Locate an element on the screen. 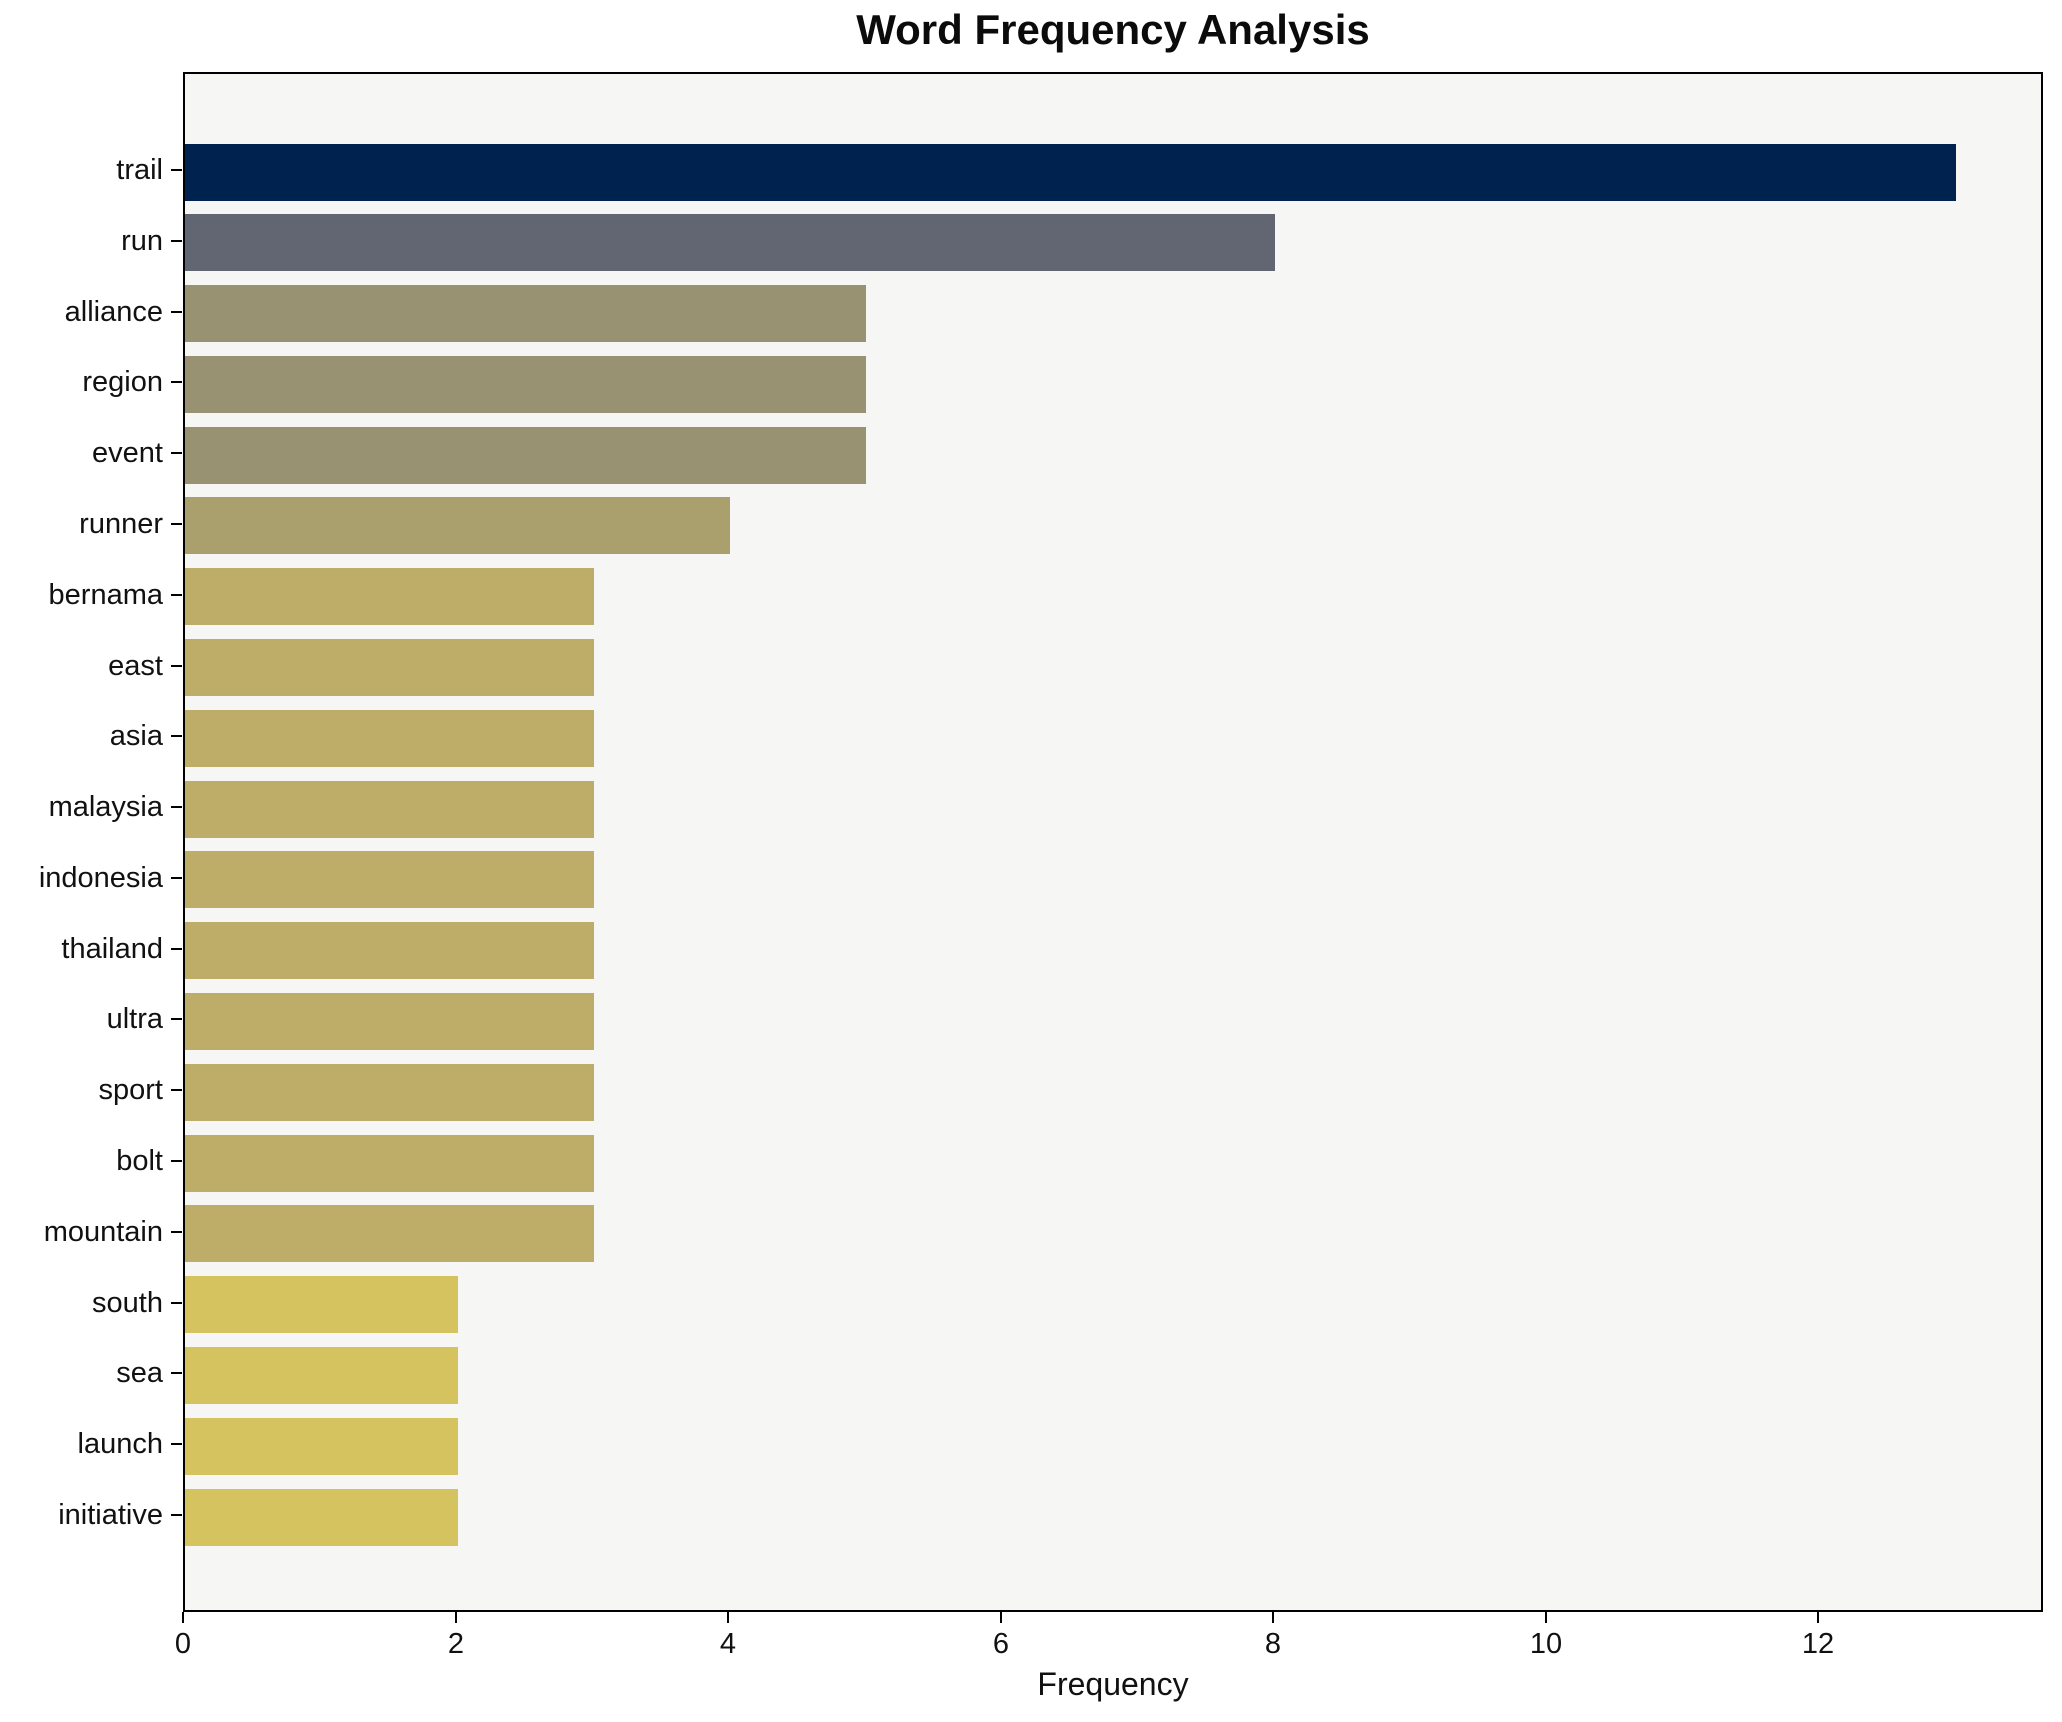  bar-thailand is located at coordinates (389, 950).